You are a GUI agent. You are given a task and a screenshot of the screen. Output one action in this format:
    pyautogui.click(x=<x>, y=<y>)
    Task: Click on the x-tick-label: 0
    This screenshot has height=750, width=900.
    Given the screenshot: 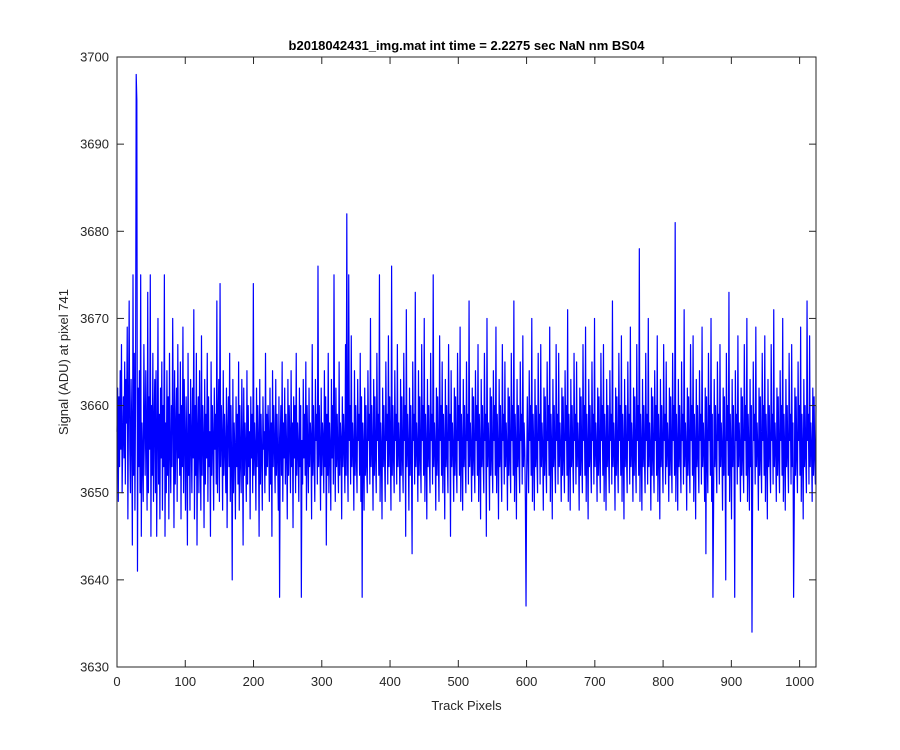 What is the action you would take?
    pyautogui.click(x=116, y=681)
    